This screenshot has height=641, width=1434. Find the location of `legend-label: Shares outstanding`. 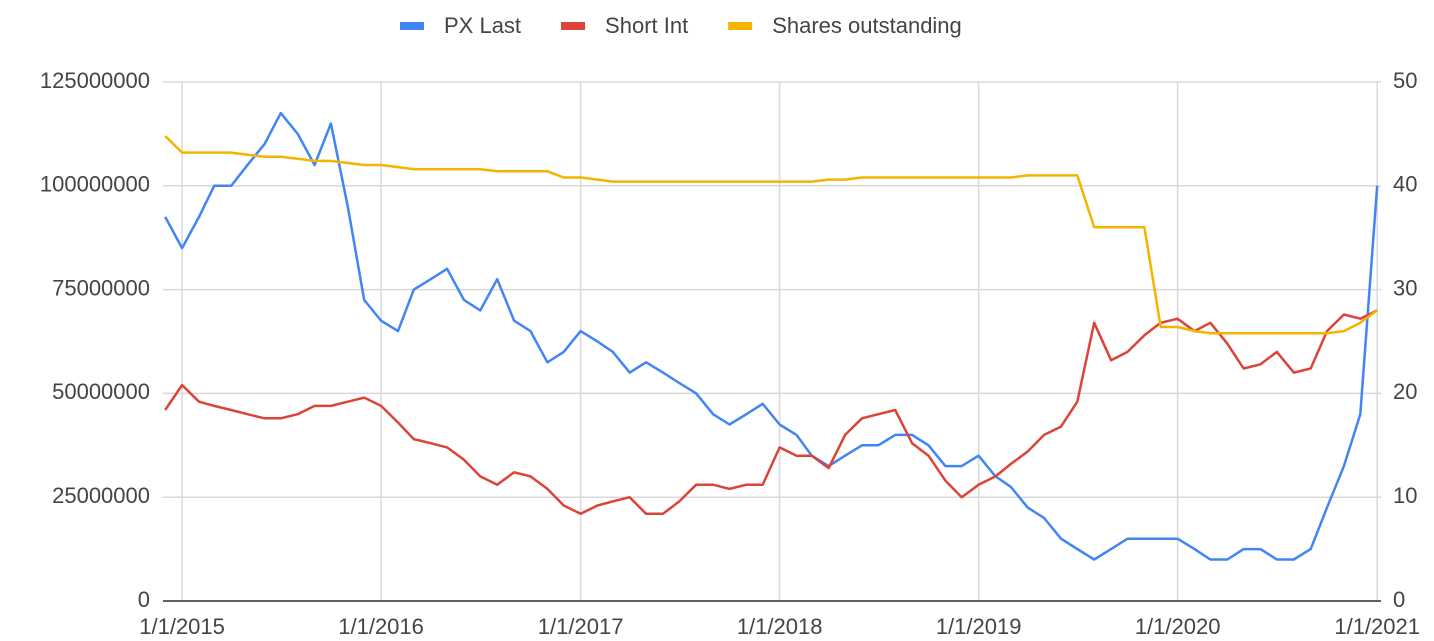

legend-label: Shares outstanding is located at coordinates (867, 25).